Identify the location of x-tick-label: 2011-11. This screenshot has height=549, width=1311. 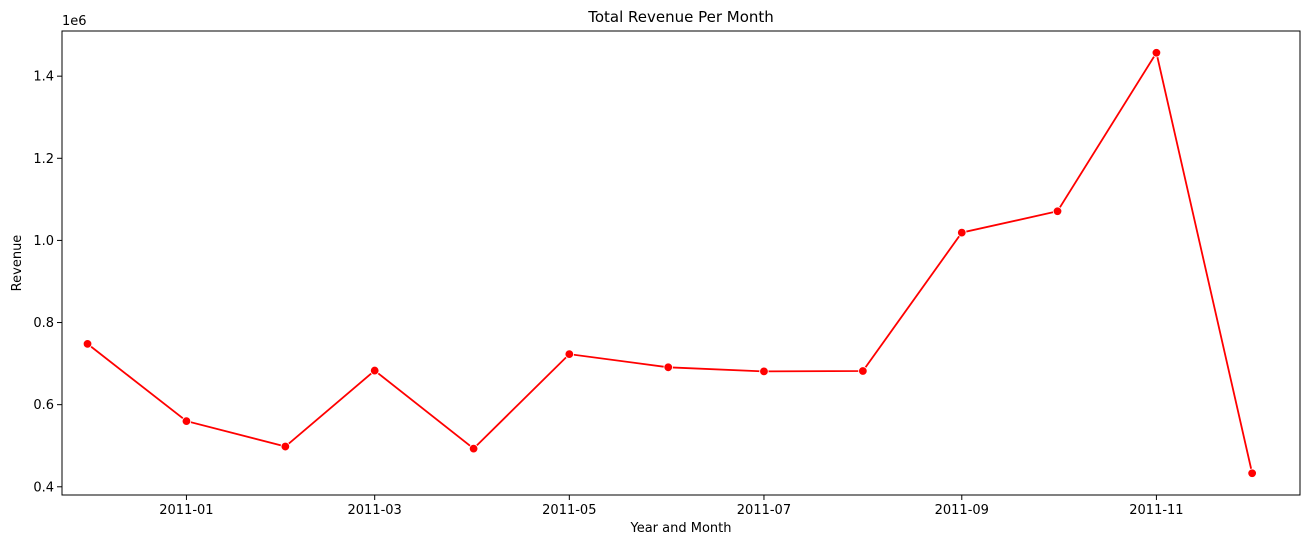
(1156, 510).